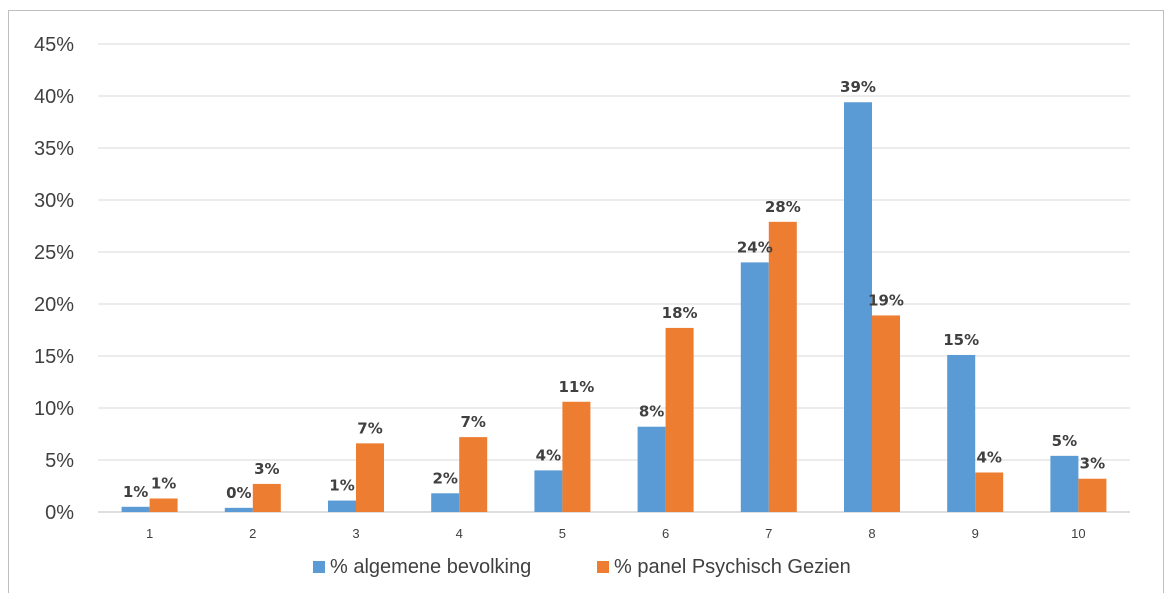  Describe the element at coordinates (54, 45) in the screenshot. I see `y-tick-label: 45%` at that location.